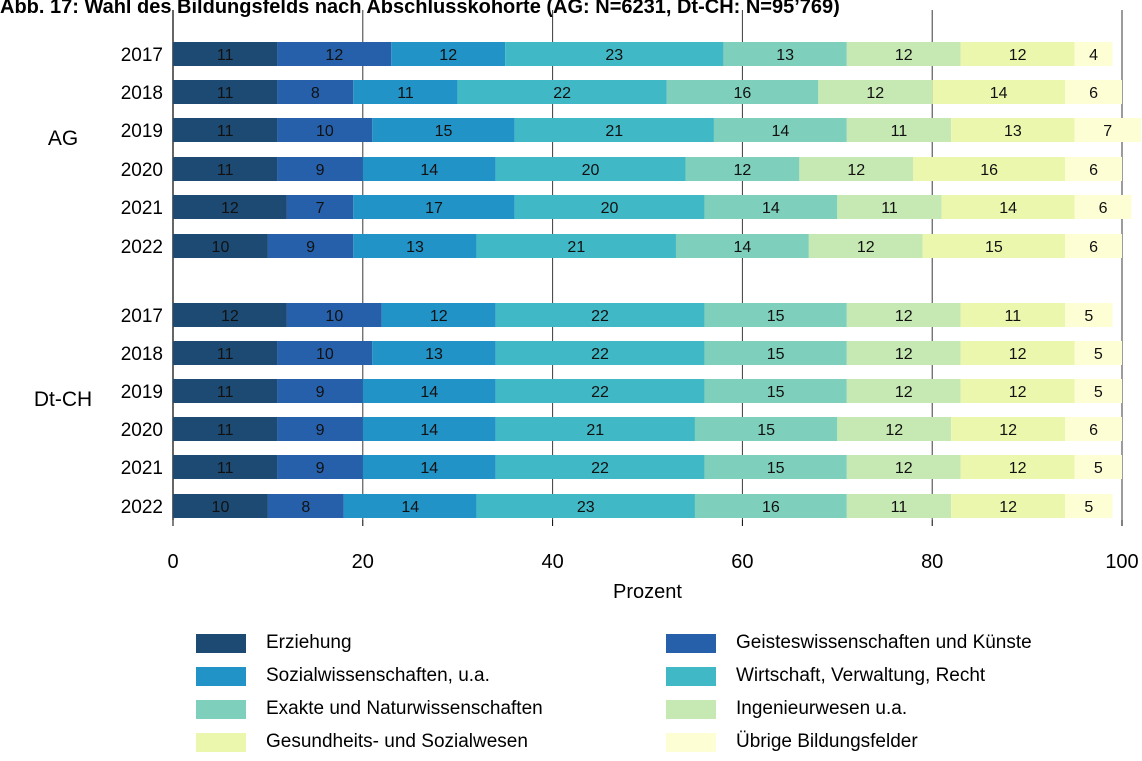 This screenshot has height=761, width=1142. What do you see at coordinates (742, 562) in the screenshot?
I see `x-tick-label: 60` at bounding box center [742, 562].